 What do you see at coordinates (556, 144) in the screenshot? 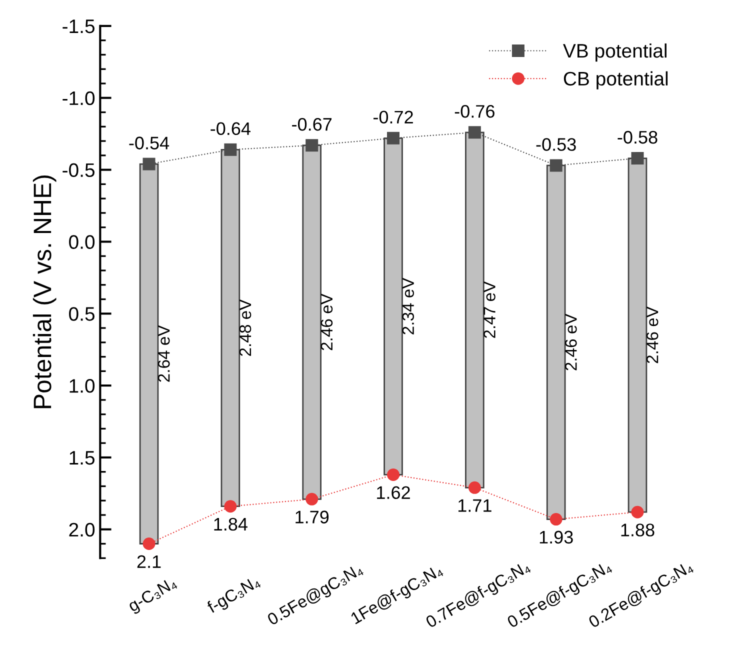
I see `data-label: -0.53` at bounding box center [556, 144].